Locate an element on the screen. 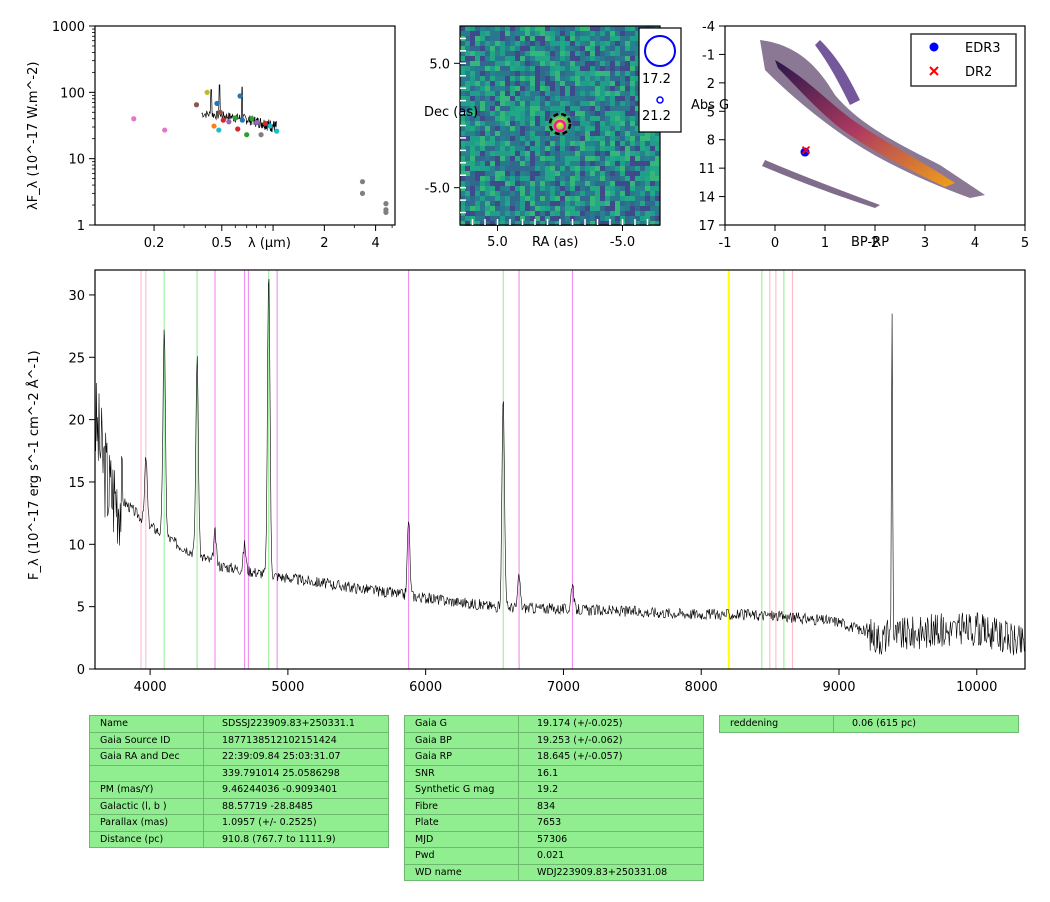 This screenshot has height=902, width=1050. hr-legend-frame is located at coordinates (963, 60).